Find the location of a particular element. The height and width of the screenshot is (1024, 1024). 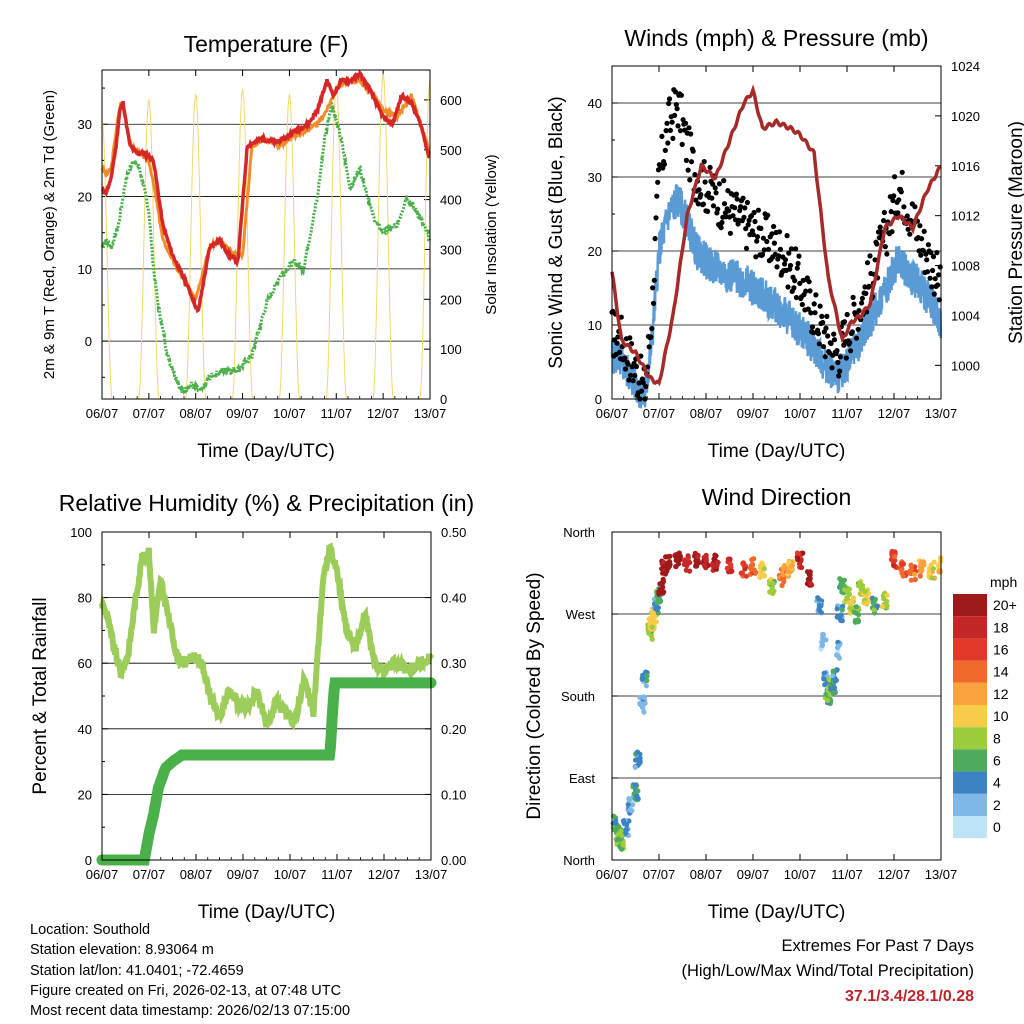

y-tick-label: 0 is located at coordinates (598, 399).